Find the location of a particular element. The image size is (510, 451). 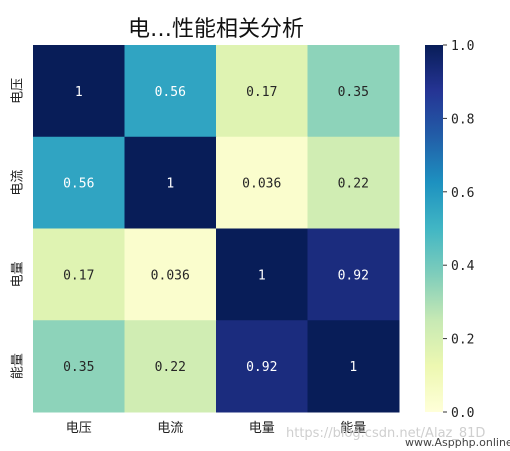

colorbar-ticks: 0.0 0.2 0.4 0.6 0.8 1.0 is located at coordinates (459, 230).